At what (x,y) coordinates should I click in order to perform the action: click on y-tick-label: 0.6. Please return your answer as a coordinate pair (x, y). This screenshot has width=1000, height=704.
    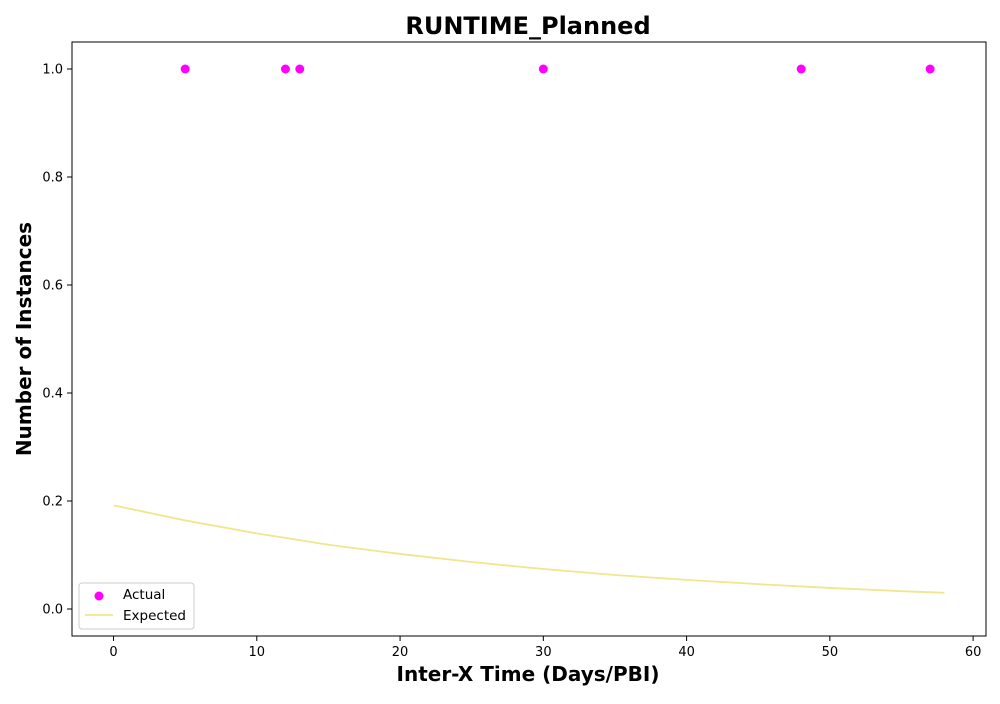
    Looking at the image, I should click on (52, 286).